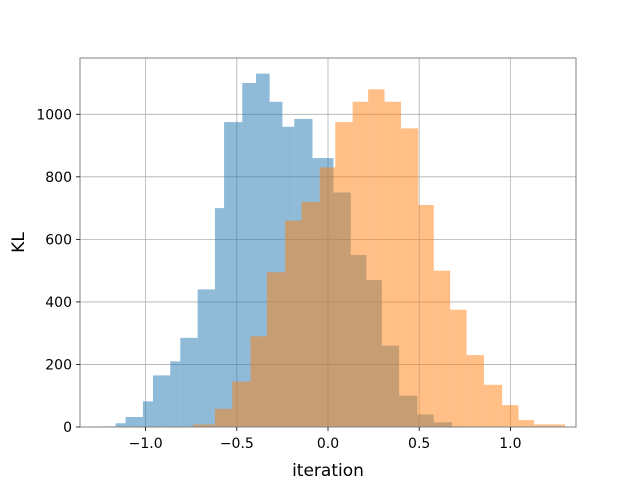 Image resolution: width=640 pixels, height=480 pixels. What do you see at coordinates (510, 444) in the screenshot?
I see `x-tick-label: 1.0` at bounding box center [510, 444].